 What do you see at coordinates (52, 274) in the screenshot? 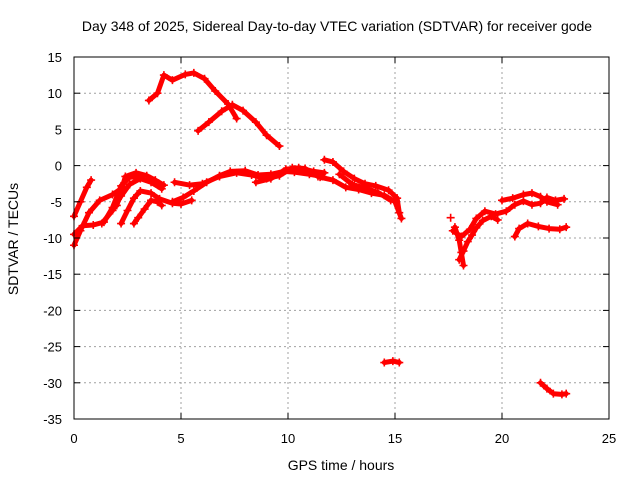
I see `y-tick-label: -15` at bounding box center [52, 274].